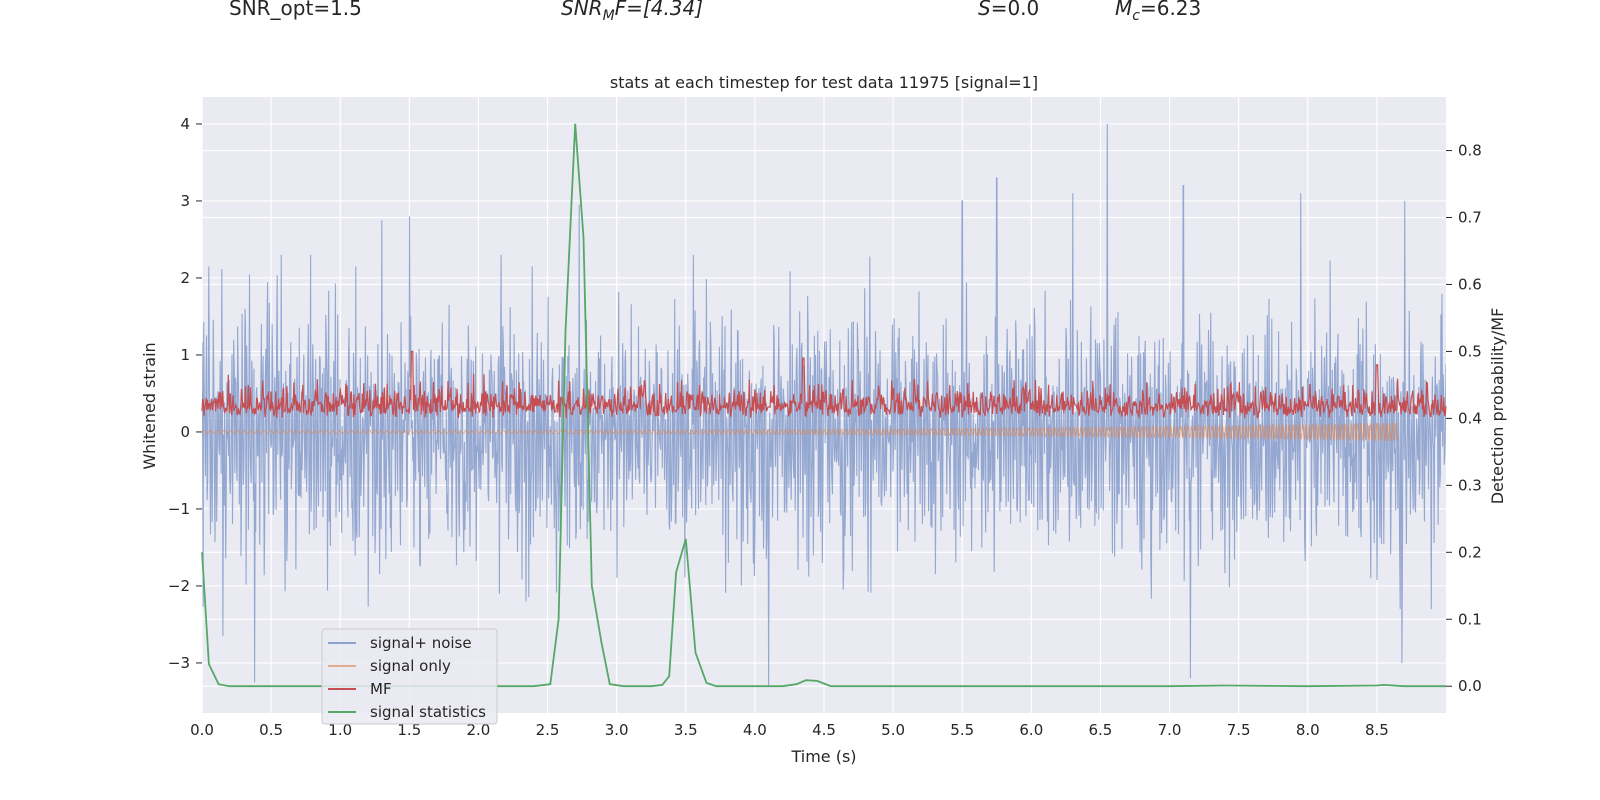  I want to click on legend-label: signal only, so click(410, 666).